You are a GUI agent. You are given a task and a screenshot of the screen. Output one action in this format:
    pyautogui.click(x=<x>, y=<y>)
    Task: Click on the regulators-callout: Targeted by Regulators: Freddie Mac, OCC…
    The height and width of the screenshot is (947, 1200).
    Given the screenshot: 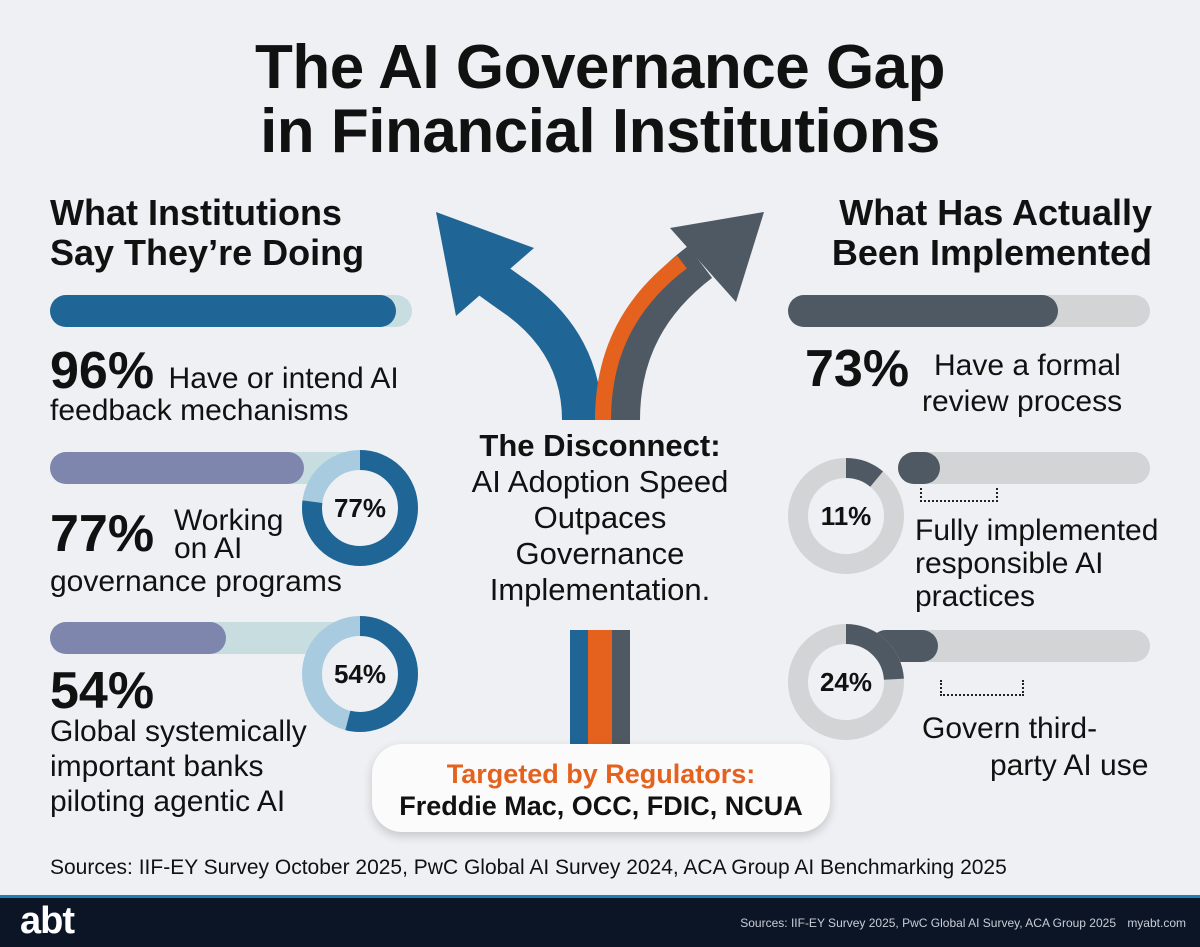 What is the action you would take?
    pyautogui.click(x=601, y=788)
    